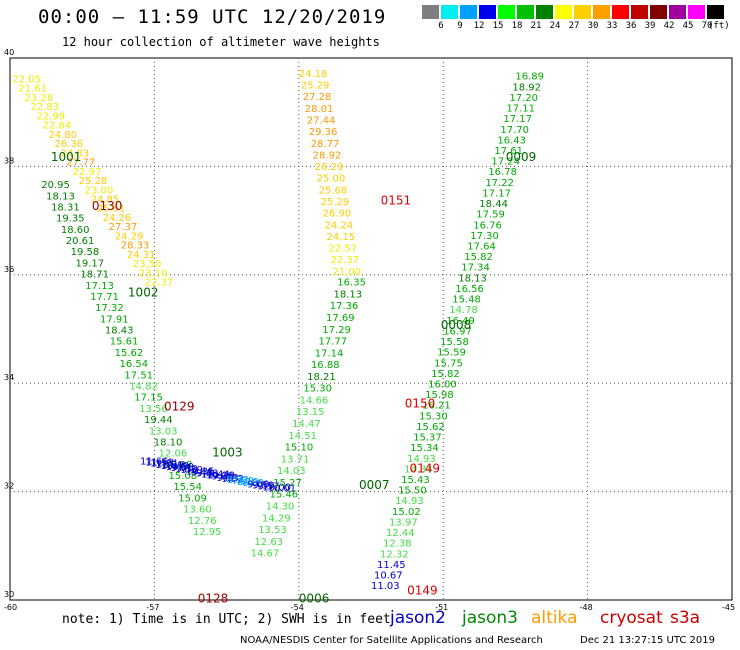 The height and width of the screenshot is (650, 740). What do you see at coordinates (107, 206) in the screenshot?
I see `track-id-label: 0130` at bounding box center [107, 206].